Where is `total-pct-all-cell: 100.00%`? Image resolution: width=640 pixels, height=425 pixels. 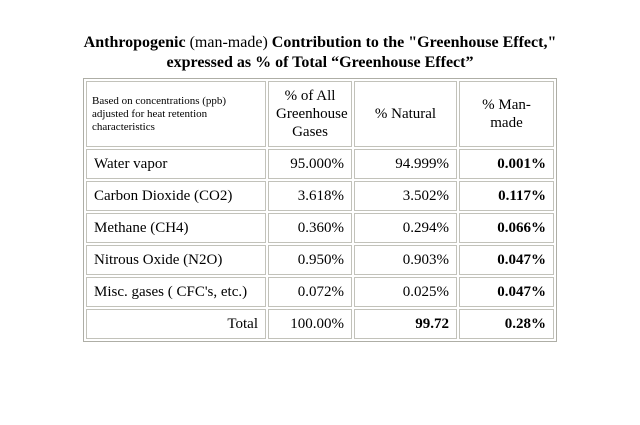
total-pct-all-cell: 100.00% is located at coordinates (310, 324).